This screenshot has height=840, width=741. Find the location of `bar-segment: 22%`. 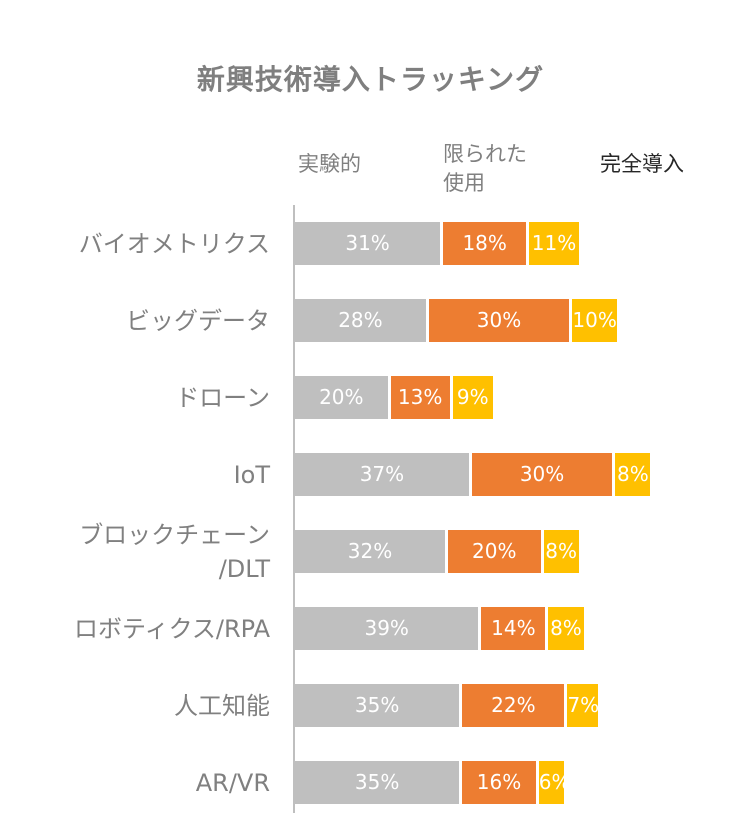

bar-segment: 22% is located at coordinates (513, 705).